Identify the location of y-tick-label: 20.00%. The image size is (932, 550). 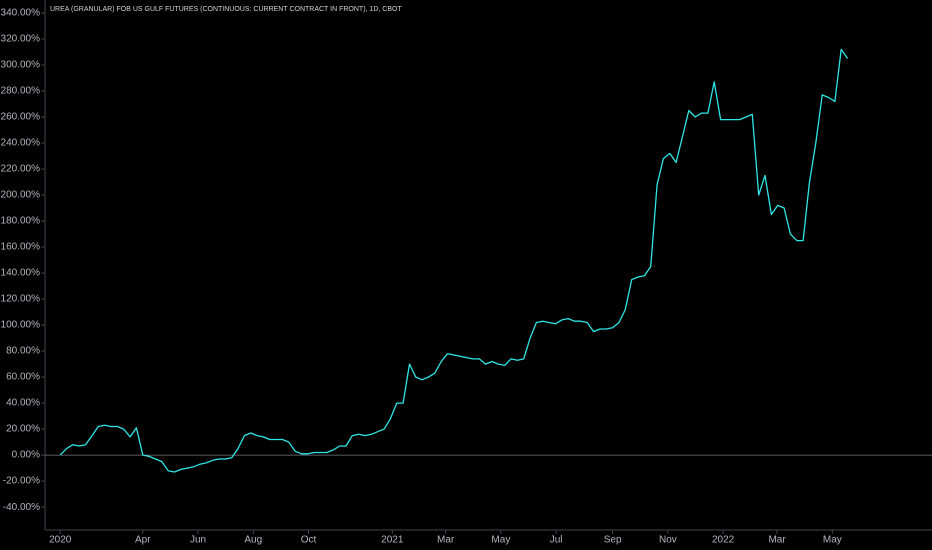
(23, 429).